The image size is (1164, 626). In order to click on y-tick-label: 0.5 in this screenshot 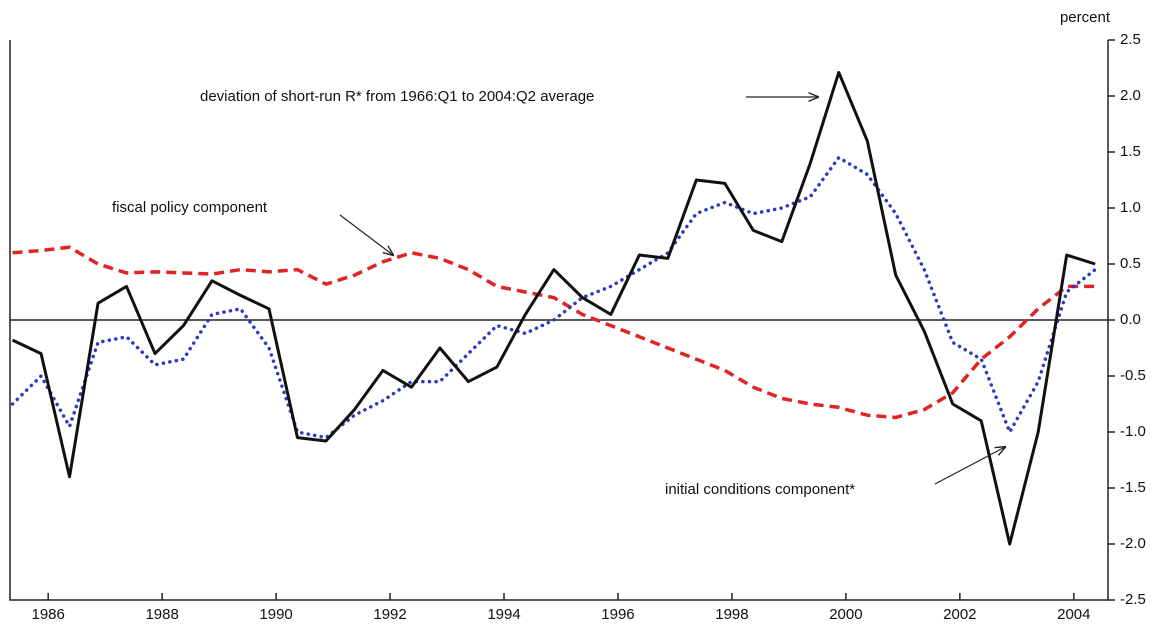, I will do `click(1130, 263)`.